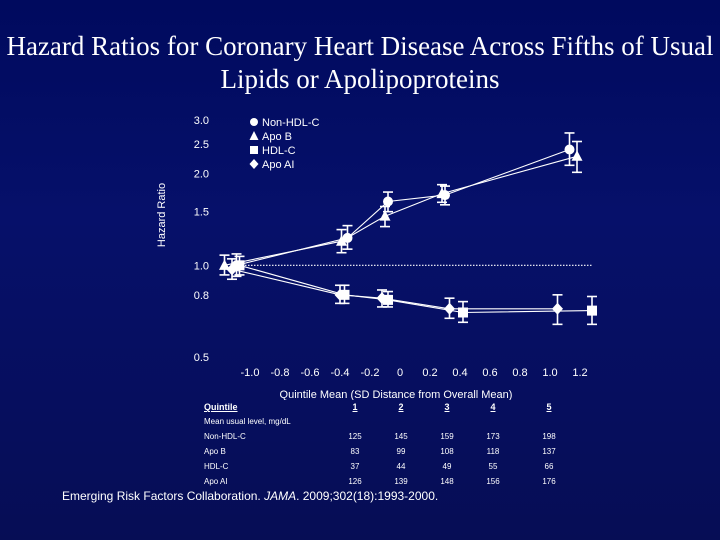 The height and width of the screenshot is (540, 720). What do you see at coordinates (254, 164) in the screenshot?
I see `legend-marker-apo-ai` at bounding box center [254, 164].